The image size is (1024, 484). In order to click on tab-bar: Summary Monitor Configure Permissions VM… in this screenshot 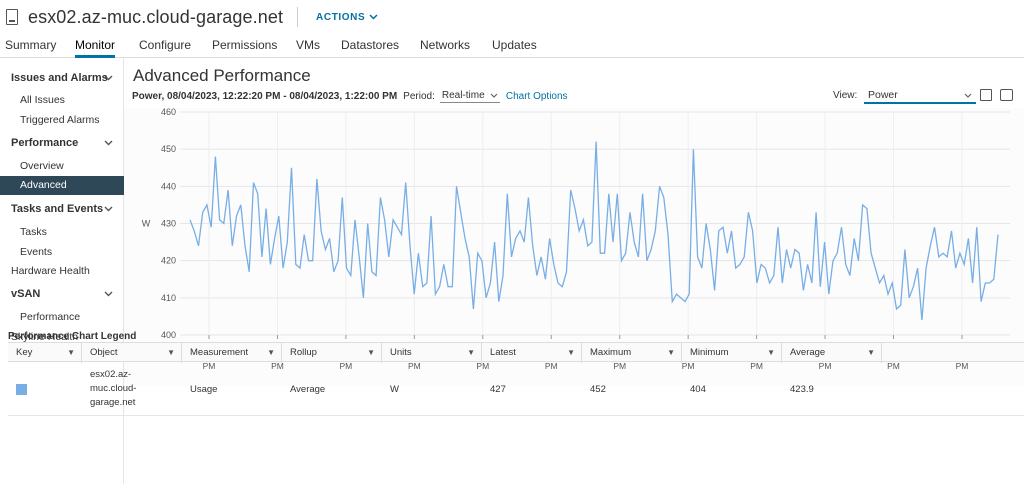, I will do `click(512, 46)`.